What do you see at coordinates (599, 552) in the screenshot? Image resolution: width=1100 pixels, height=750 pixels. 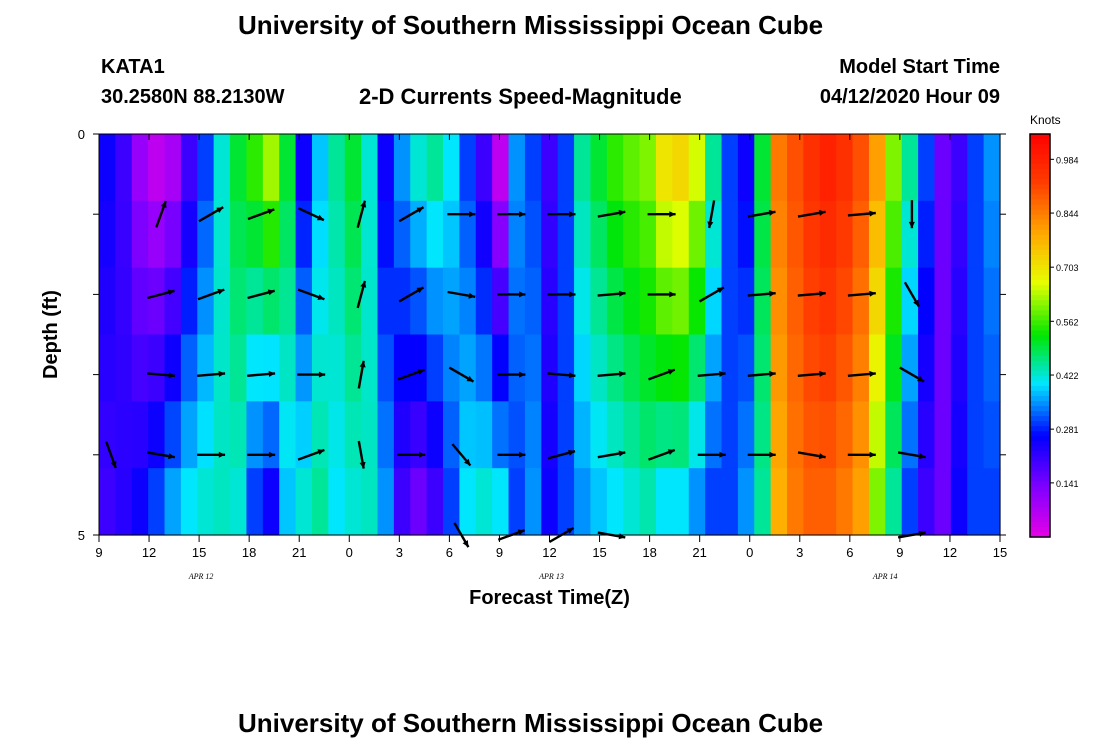 I see `x-tick-label: 15` at bounding box center [599, 552].